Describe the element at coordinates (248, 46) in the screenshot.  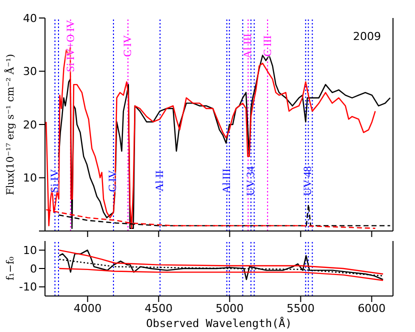
I see `ref-line-label: Al III` at that location.